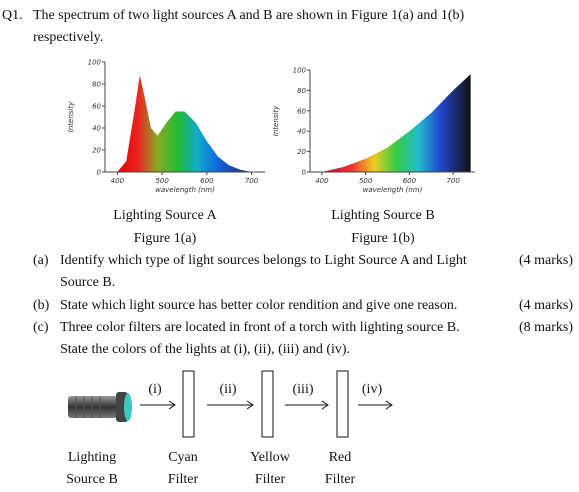  I want to click on point-label: (iv), so click(372, 389).